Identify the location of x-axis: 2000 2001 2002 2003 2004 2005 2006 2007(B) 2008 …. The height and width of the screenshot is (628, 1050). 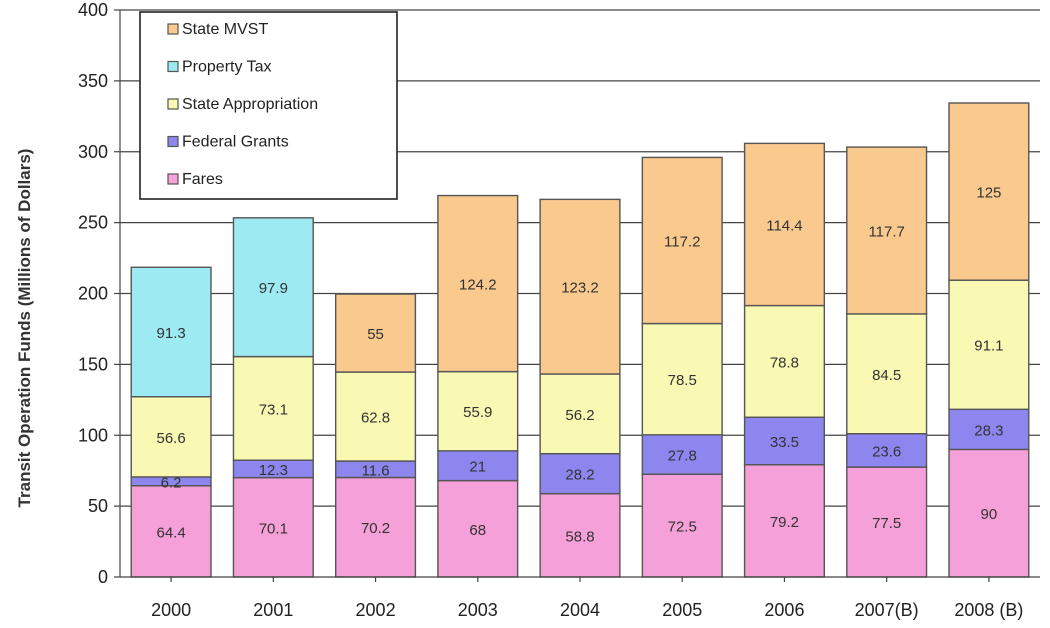
(580, 598).